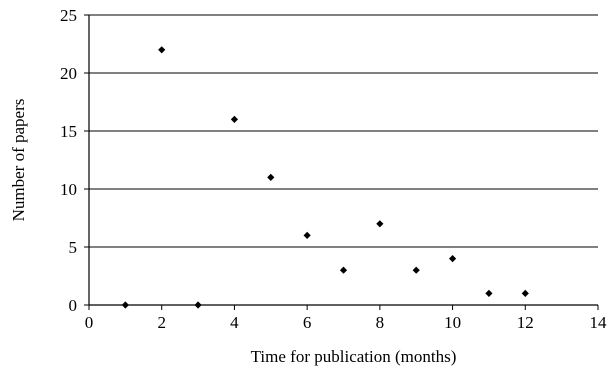 The image size is (609, 367). What do you see at coordinates (89, 322) in the screenshot?
I see `x-tick-label: 0` at bounding box center [89, 322].